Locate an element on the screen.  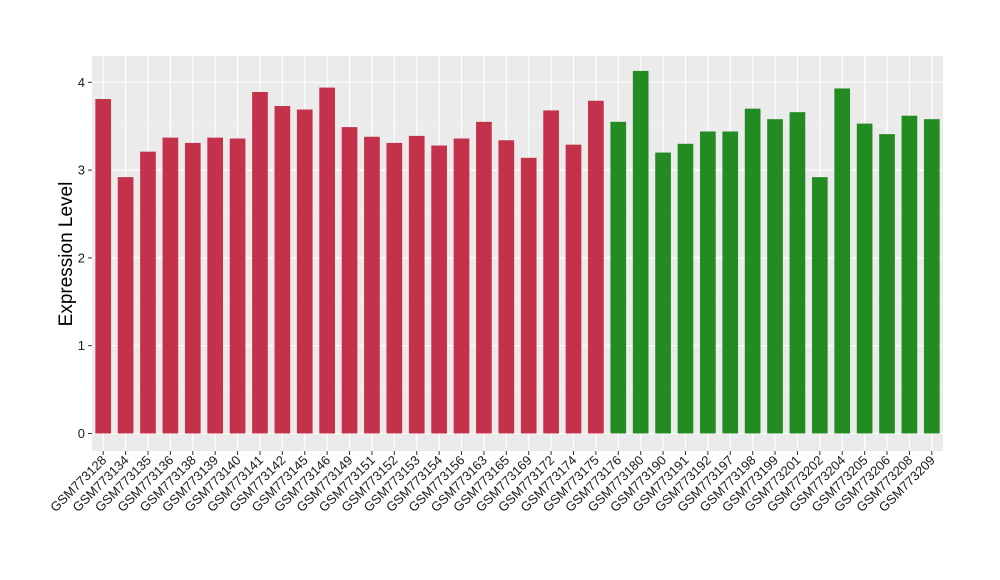
y-tick-label: 3 is located at coordinates (81, 170).